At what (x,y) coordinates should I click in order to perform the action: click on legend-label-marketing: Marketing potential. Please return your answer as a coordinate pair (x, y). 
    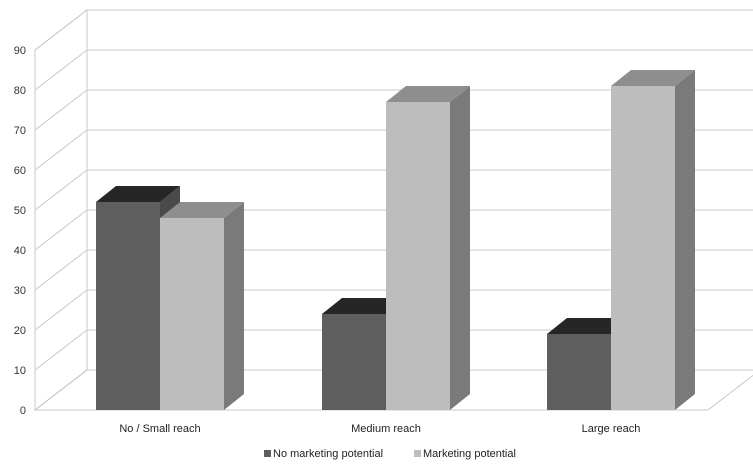
    Looking at the image, I should click on (469, 454).